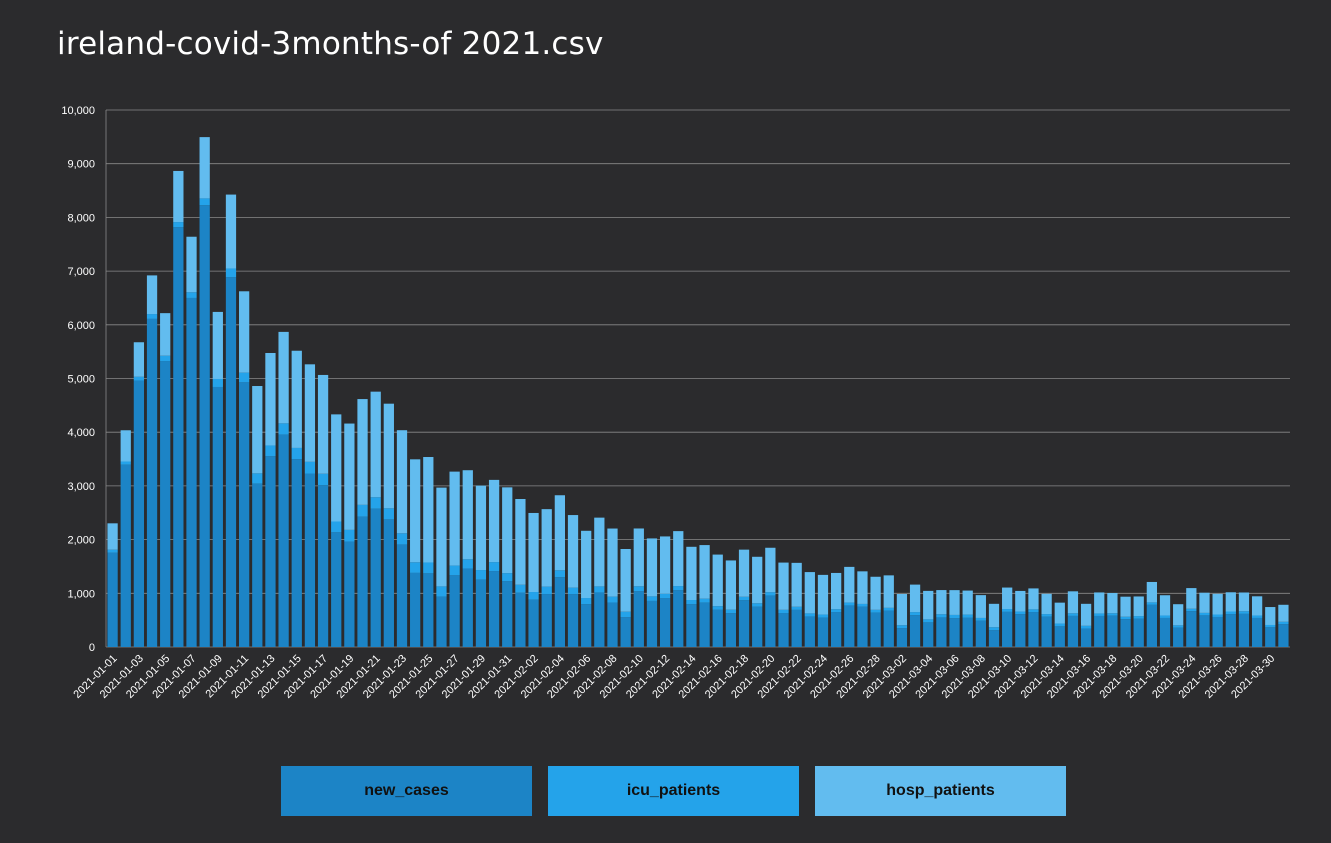  I want to click on legend-item-hosp-patients: hosp_patients, so click(940, 791).